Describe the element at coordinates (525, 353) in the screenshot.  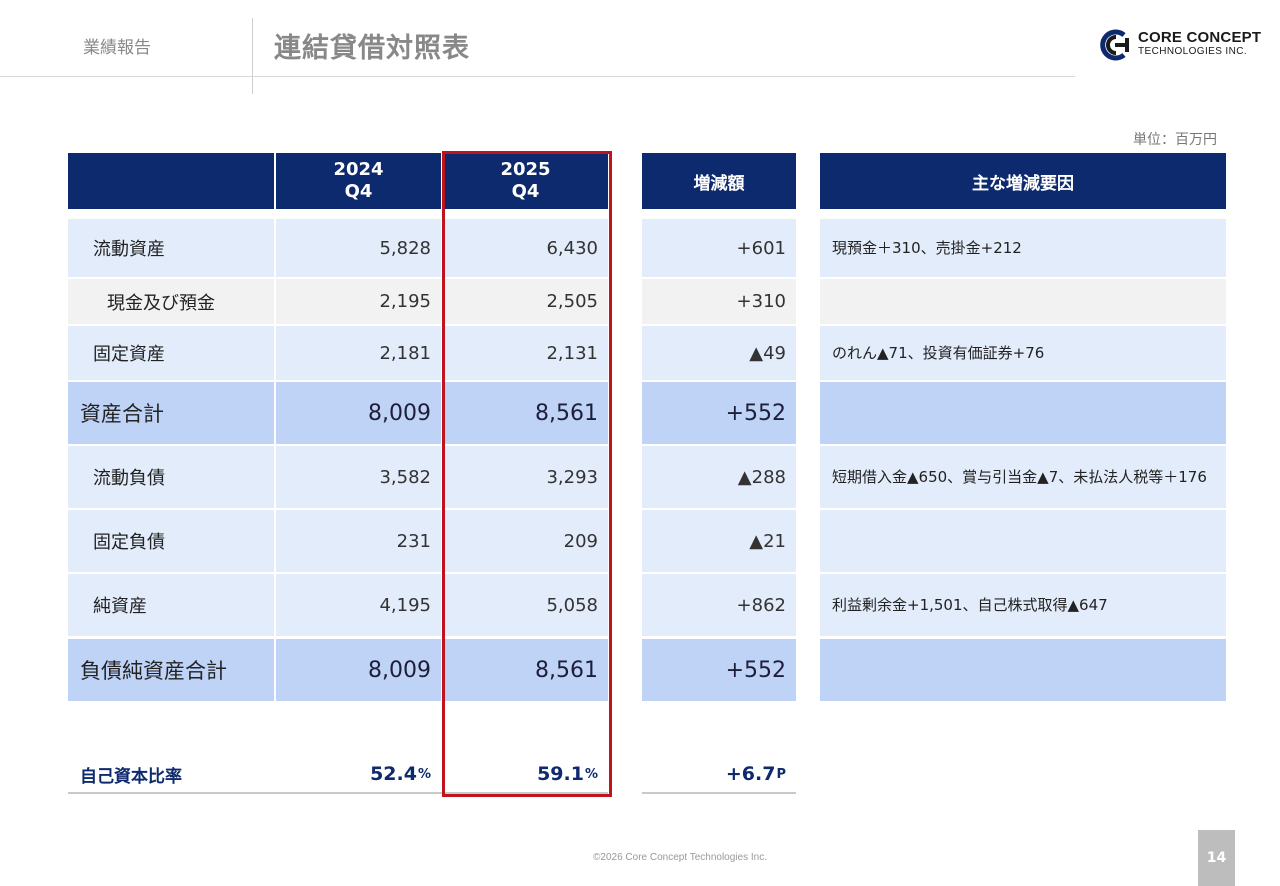
I see `value-2025: 2,131` at that location.